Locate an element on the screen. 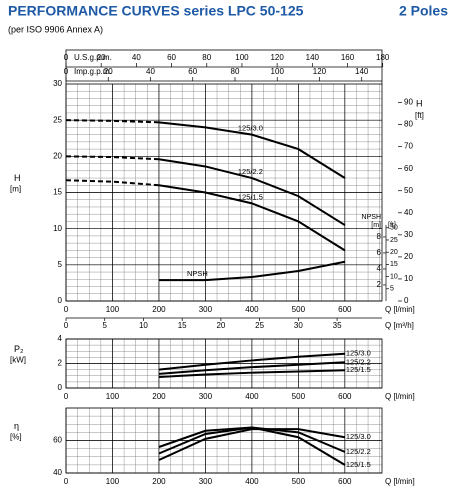 Image resolution: width=458 pixels, height=502 pixels. bottom-axis2-tick-label: 25 is located at coordinates (259, 325).